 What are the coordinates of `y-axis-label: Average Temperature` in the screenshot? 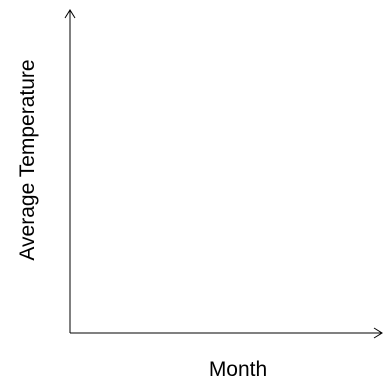 It's located at (27, 159).